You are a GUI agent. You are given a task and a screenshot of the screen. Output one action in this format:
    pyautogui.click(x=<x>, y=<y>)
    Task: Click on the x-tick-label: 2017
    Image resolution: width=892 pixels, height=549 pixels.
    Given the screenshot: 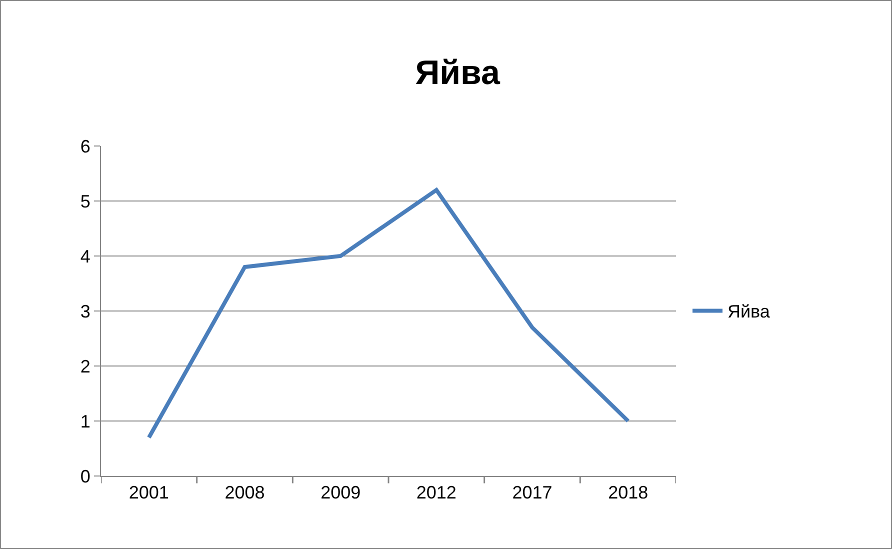 What is the action you would take?
    pyautogui.click(x=532, y=492)
    